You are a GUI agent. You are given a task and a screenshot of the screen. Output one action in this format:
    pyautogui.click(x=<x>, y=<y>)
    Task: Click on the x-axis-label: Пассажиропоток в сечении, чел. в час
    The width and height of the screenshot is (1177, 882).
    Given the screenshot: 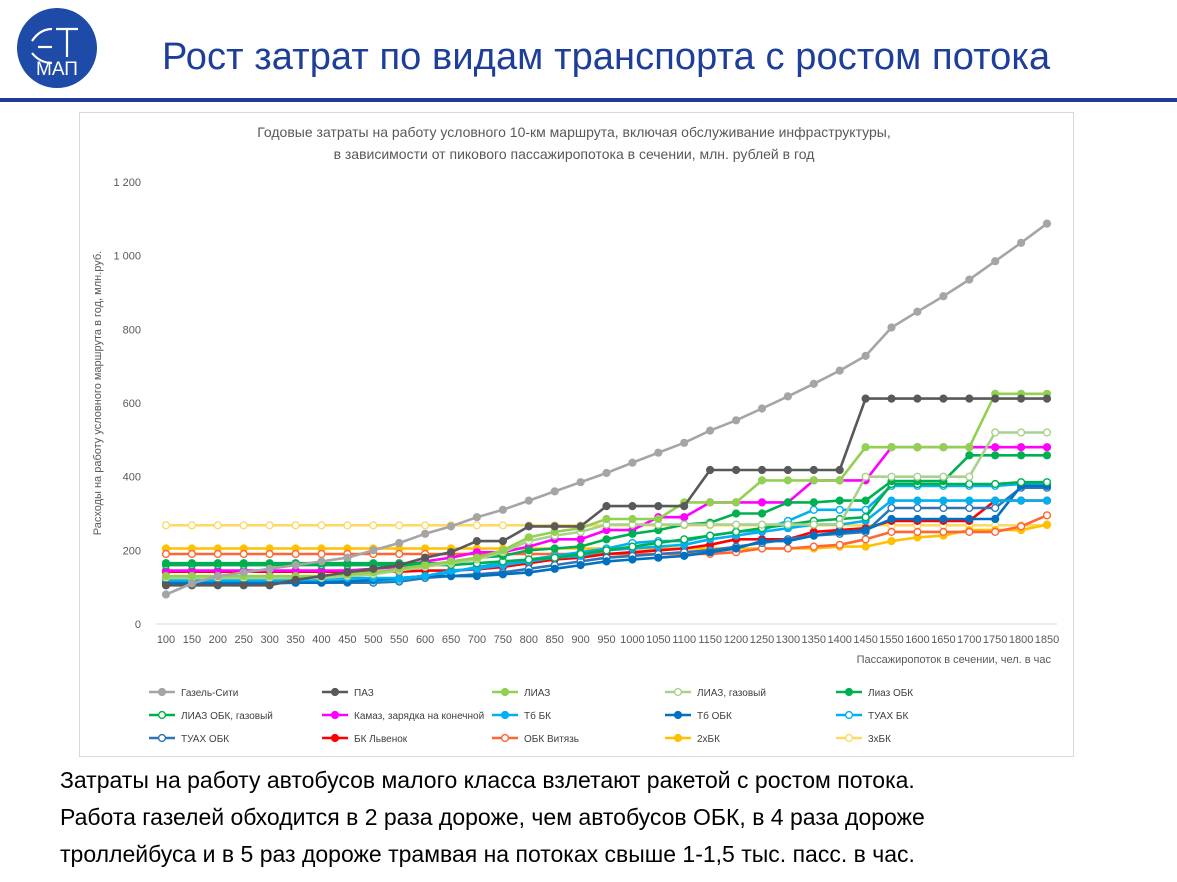 What is the action you would take?
    pyautogui.click(x=954, y=660)
    